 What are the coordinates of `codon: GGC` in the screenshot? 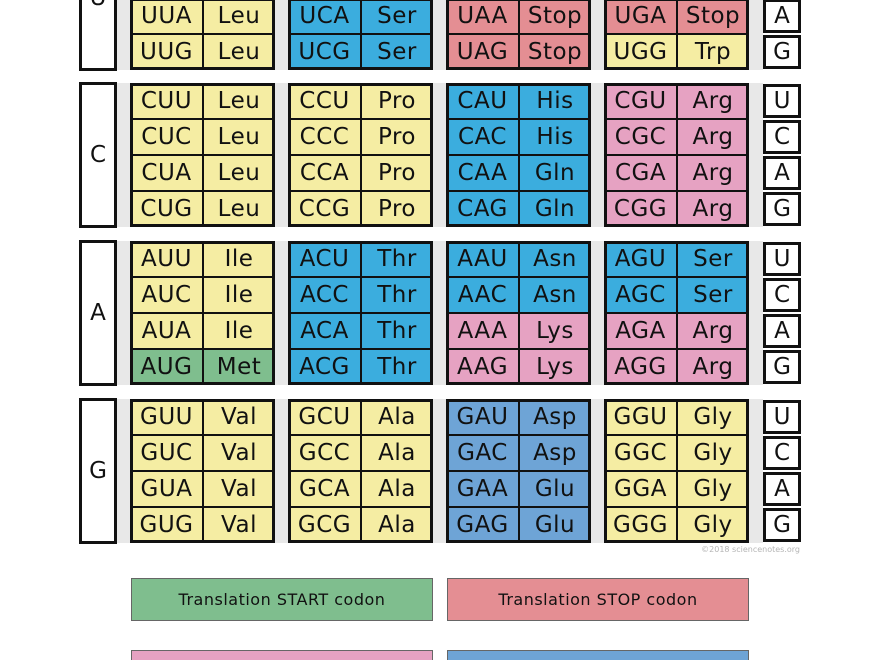 It's located at (640, 453).